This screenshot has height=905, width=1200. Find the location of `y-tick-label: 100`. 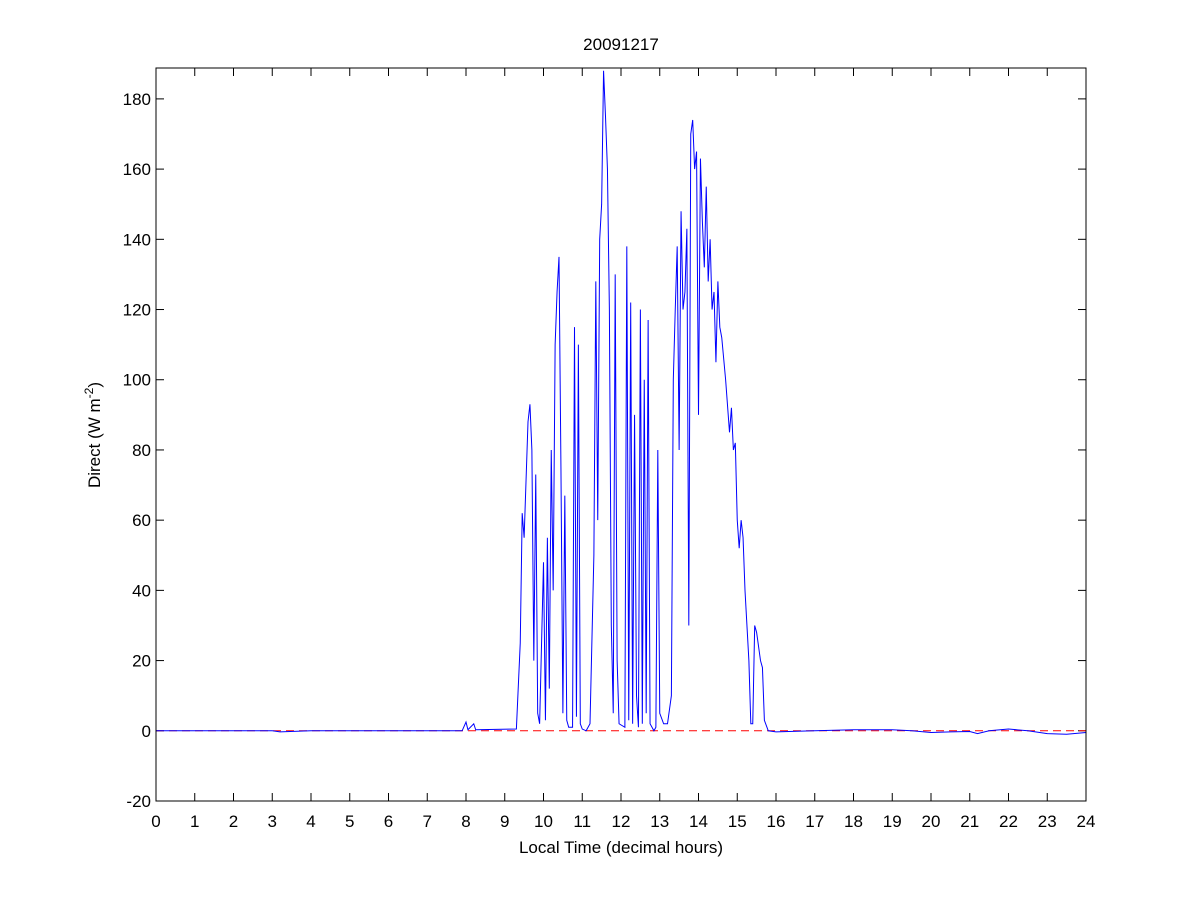

y-tick-label: 100 is located at coordinates (137, 380).